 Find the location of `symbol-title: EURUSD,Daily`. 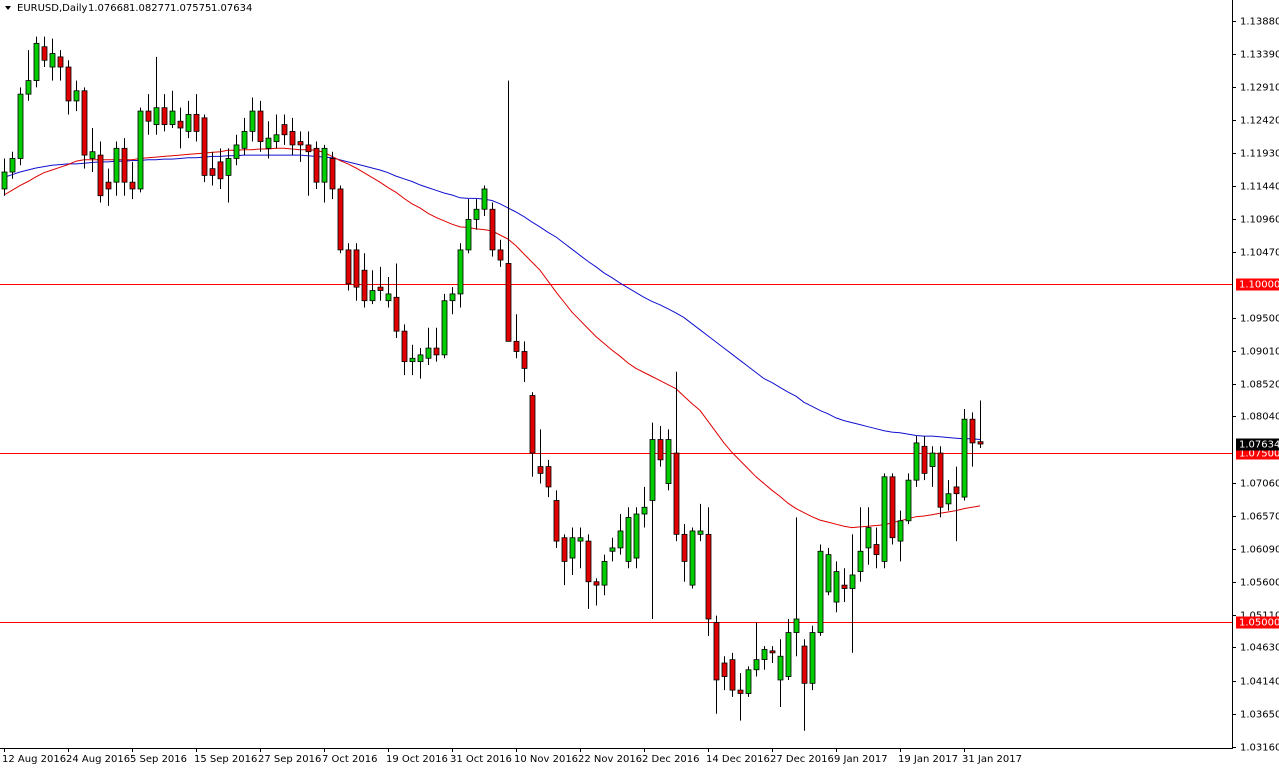

symbol-title: EURUSD,Daily is located at coordinates (52, 8).